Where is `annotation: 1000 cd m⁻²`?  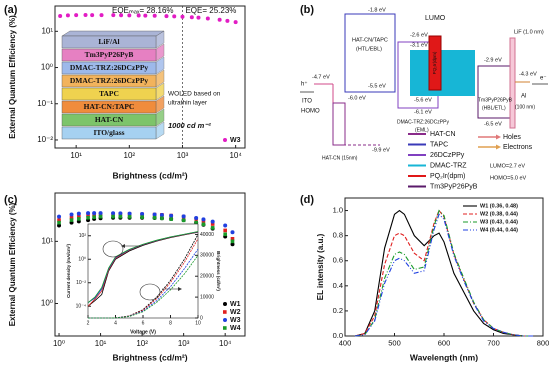
annotation: 1000 cd m⁻² is located at coordinates (189, 125).